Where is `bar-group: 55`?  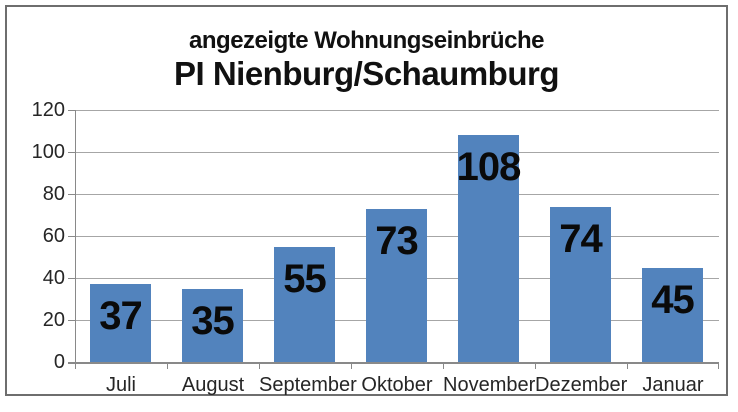 bar-group: 55 is located at coordinates (305, 236).